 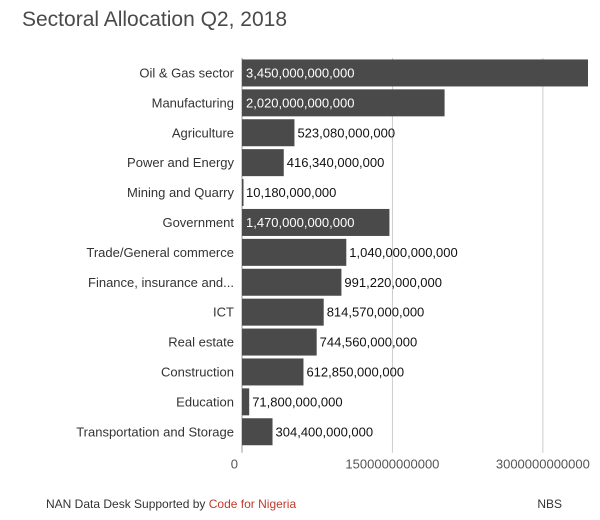 I want to click on category-label: Manufacturing, so click(x=193, y=102).